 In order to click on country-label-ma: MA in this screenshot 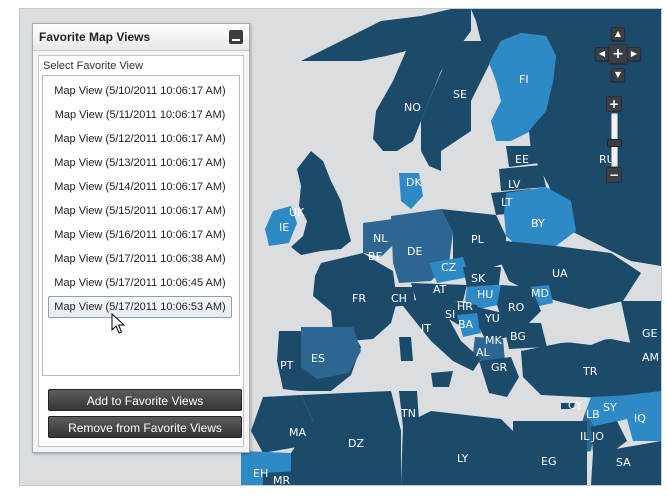, I will do `click(297, 432)`.